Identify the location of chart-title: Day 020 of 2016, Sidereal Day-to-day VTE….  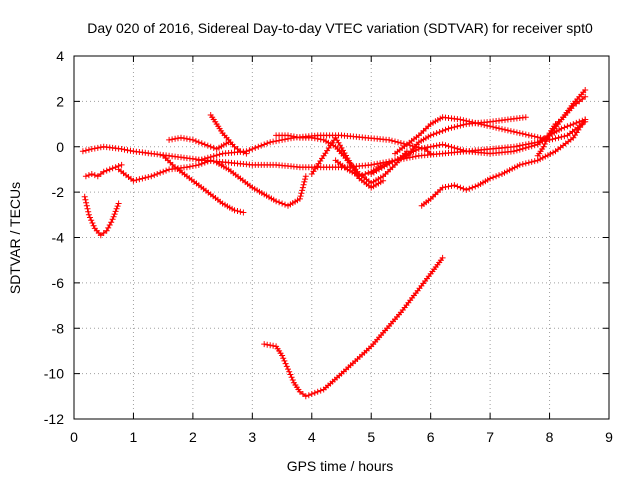
(340, 28).